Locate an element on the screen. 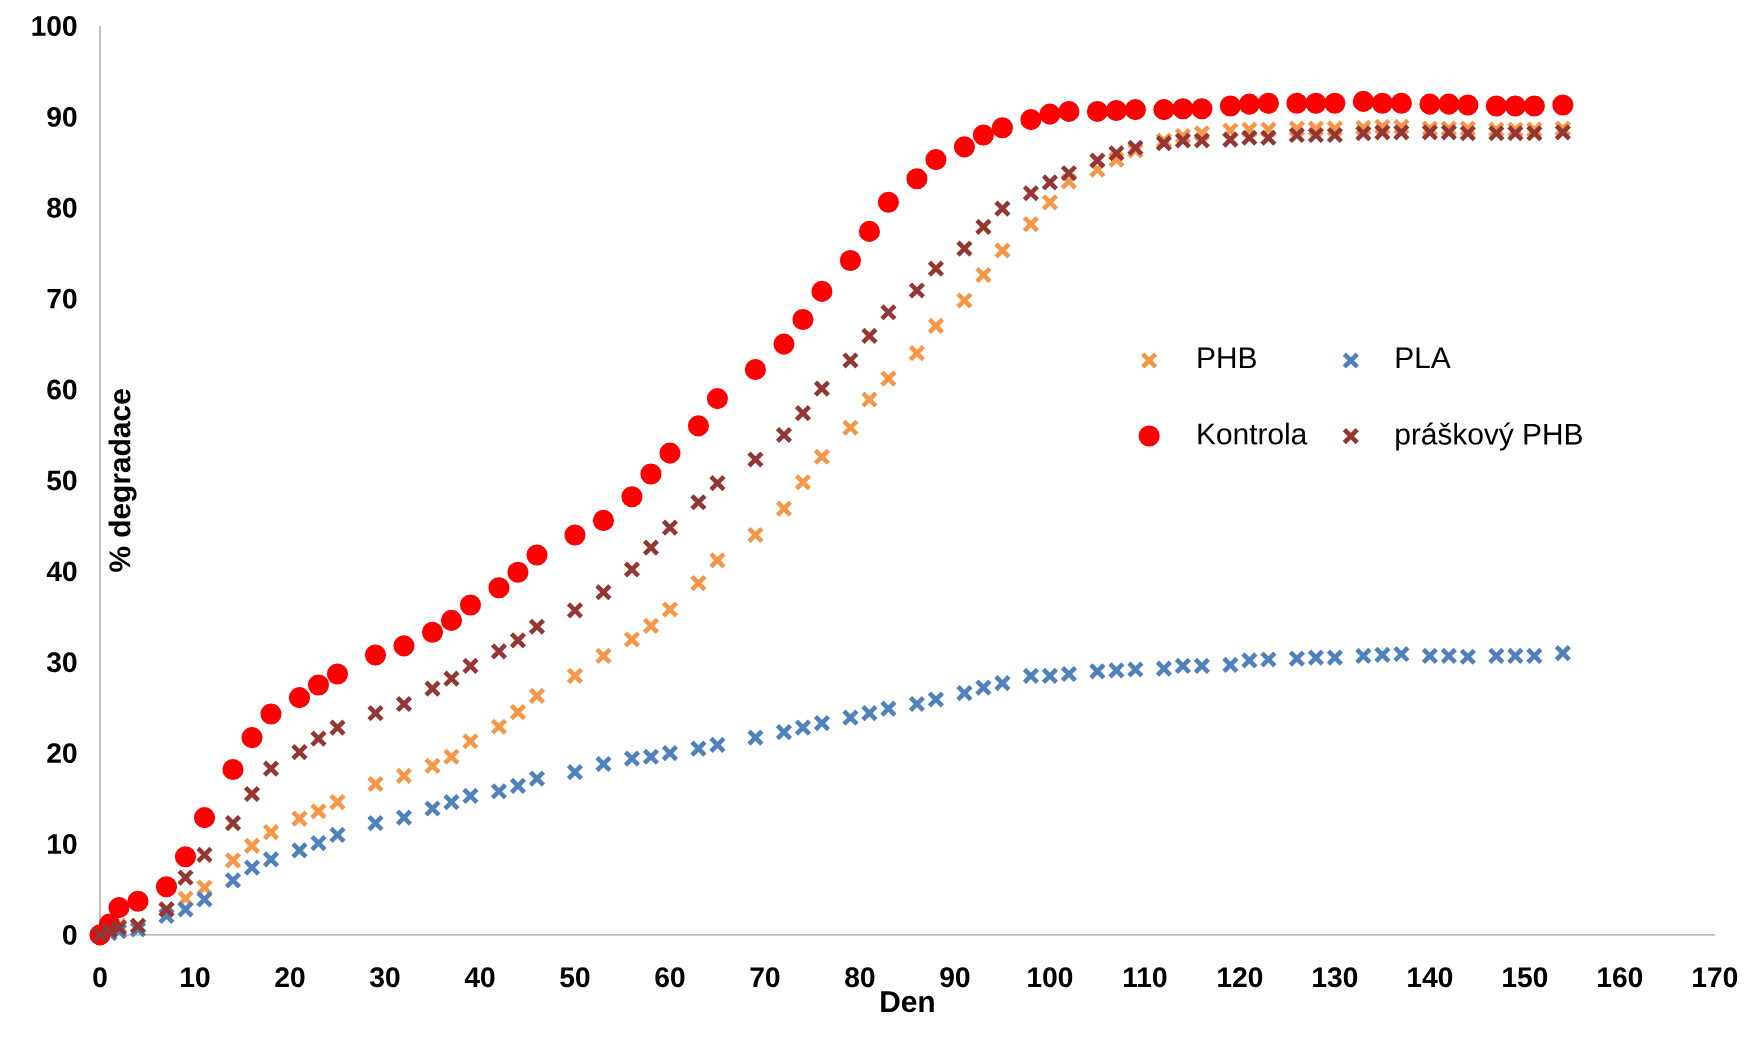 The width and height of the screenshot is (1750, 1040). x-tick-label: 130 is located at coordinates (1335, 977).